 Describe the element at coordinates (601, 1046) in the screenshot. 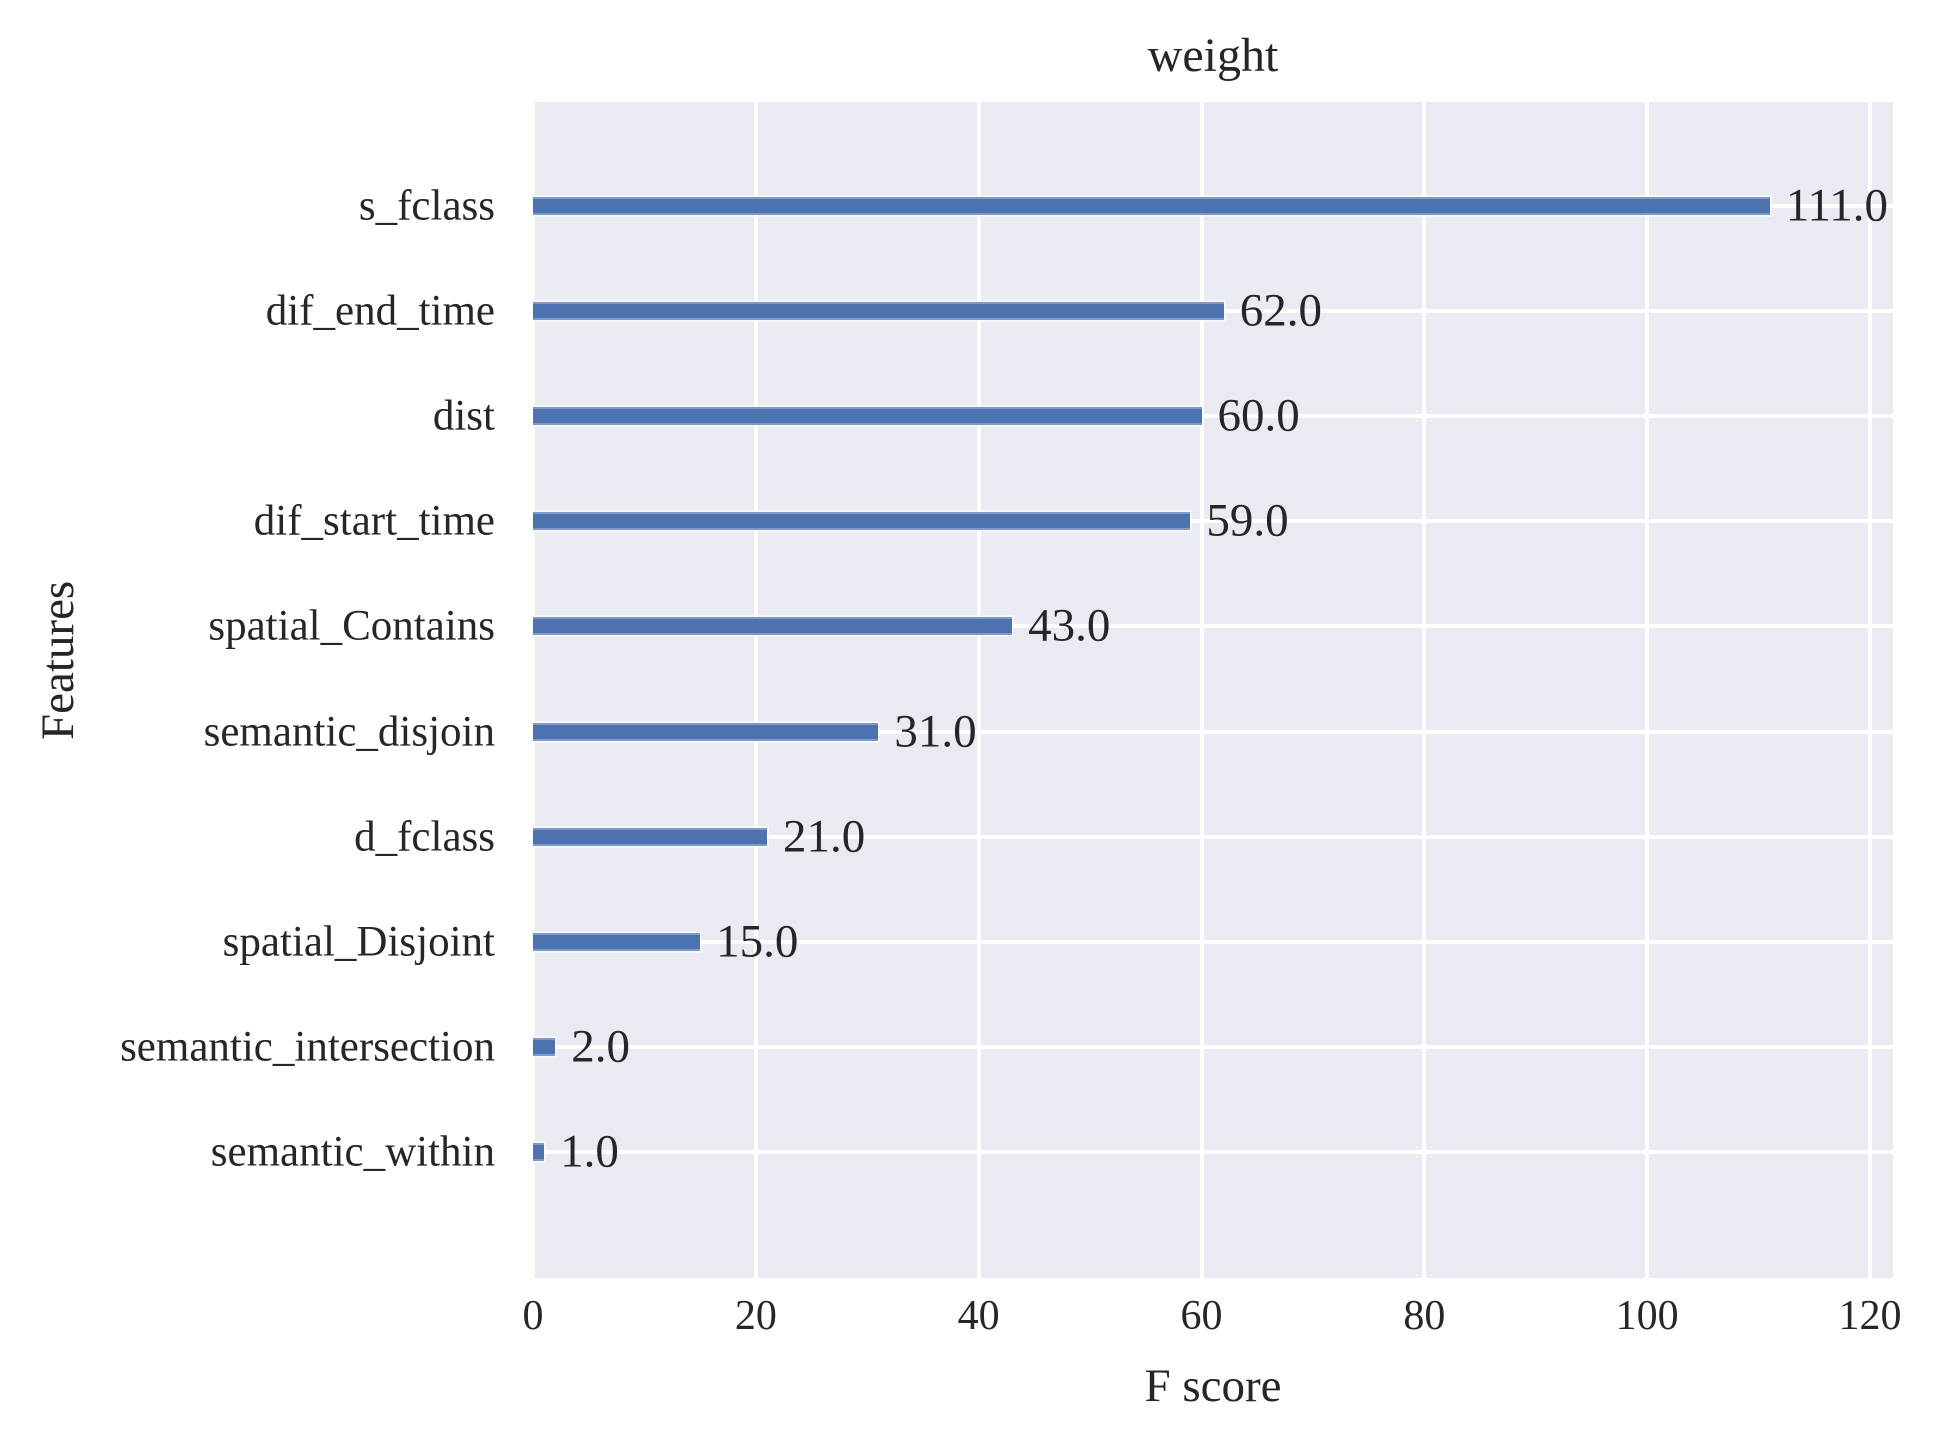

I see `bar-value-label: 2.0` at that location.